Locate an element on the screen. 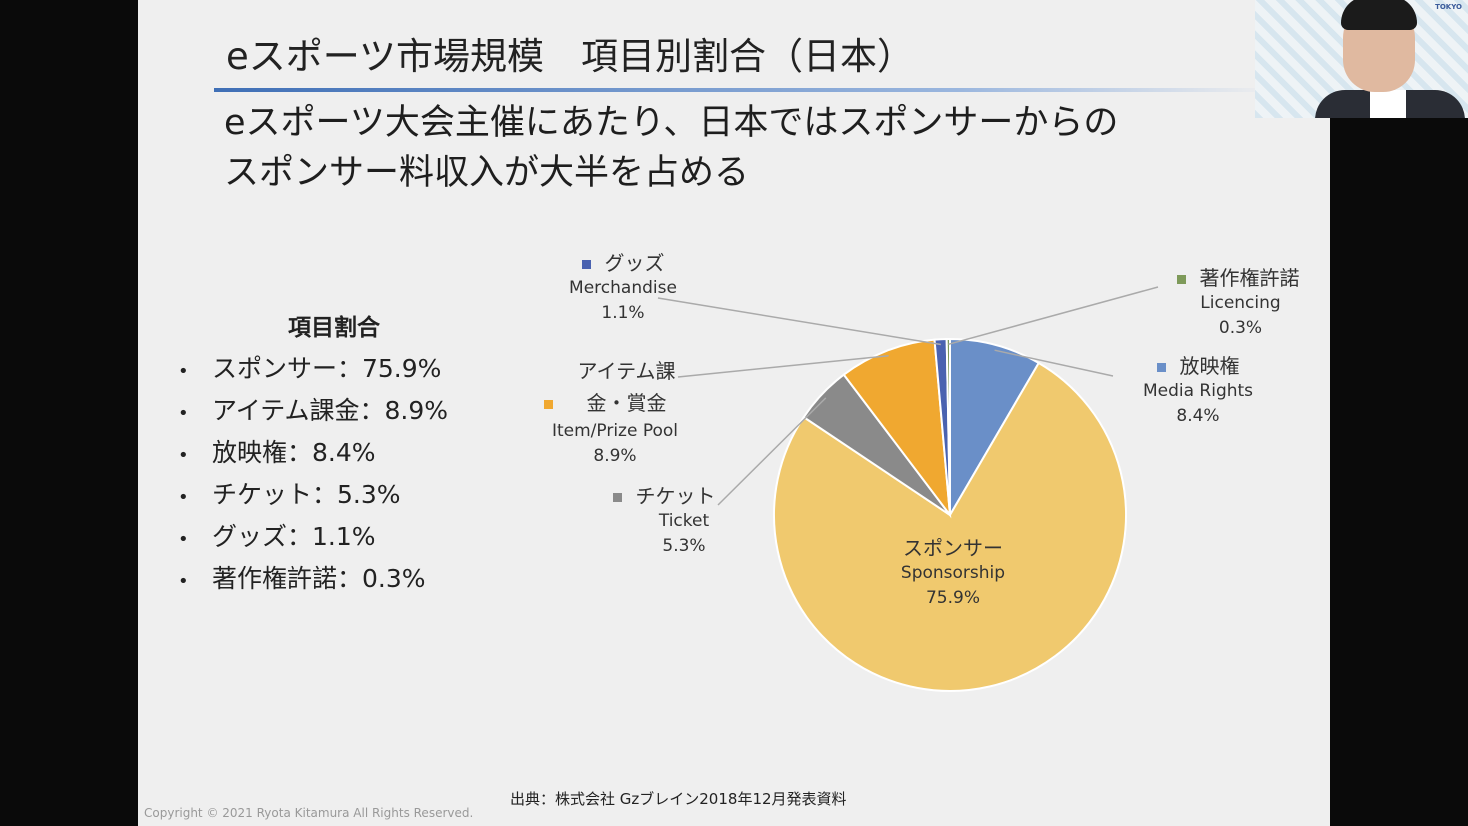 The width and height of the screenshot is (1468, 826). presenter-hair is located at coordinates (1379, 15).